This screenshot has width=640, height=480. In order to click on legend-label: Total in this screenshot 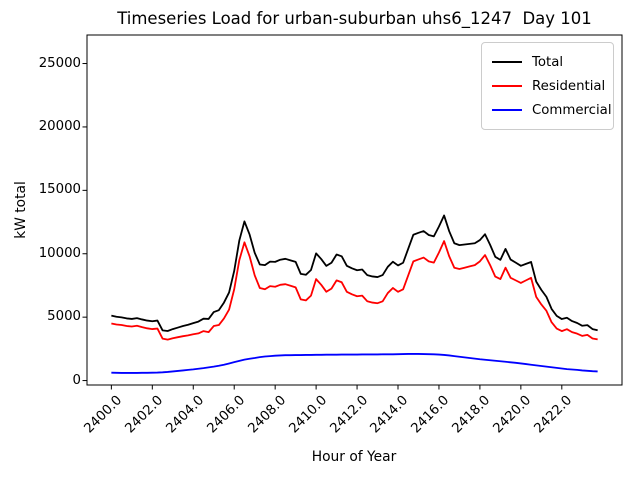, I will do `click(548, 62)`.